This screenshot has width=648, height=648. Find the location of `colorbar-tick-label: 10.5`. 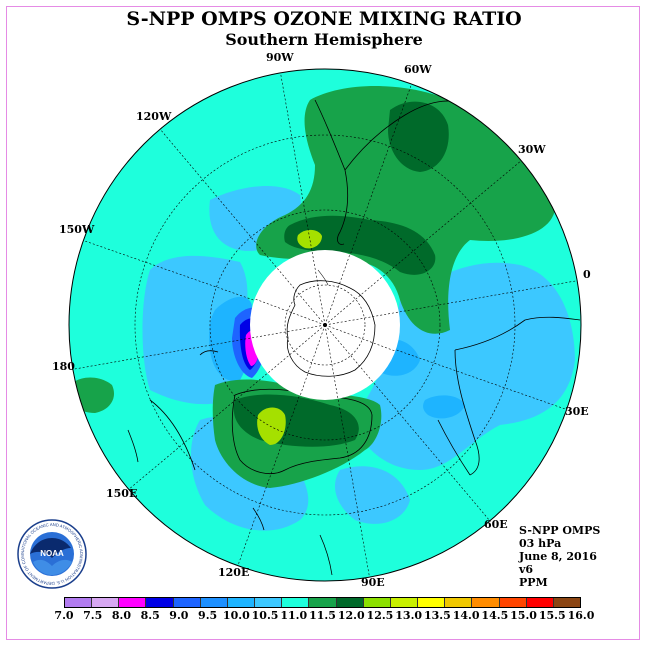

colorbar-tick-label: 10.5 is located at coordinates (265, 615).